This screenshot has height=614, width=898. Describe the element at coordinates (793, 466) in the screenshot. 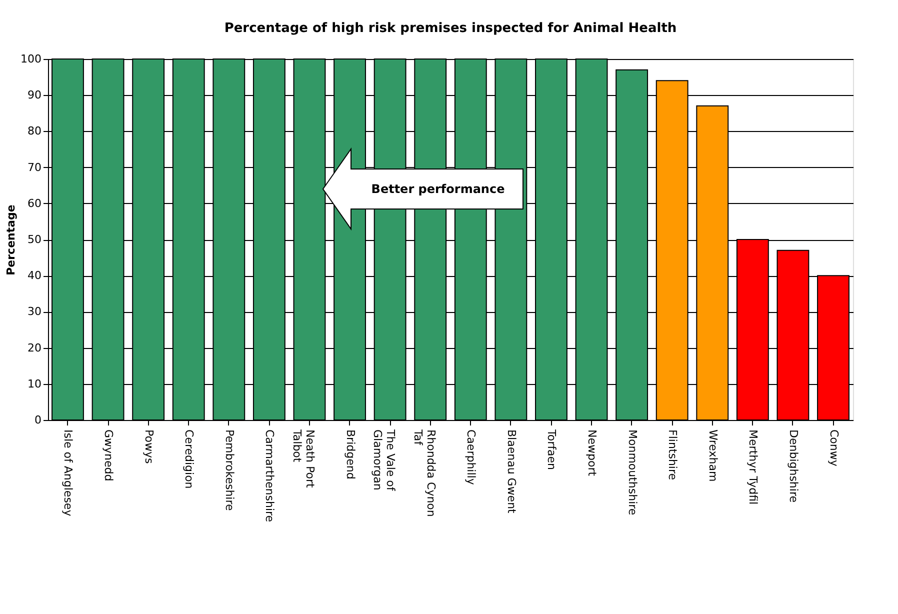

I see `x-tick-label: Denbighshire` at that location.